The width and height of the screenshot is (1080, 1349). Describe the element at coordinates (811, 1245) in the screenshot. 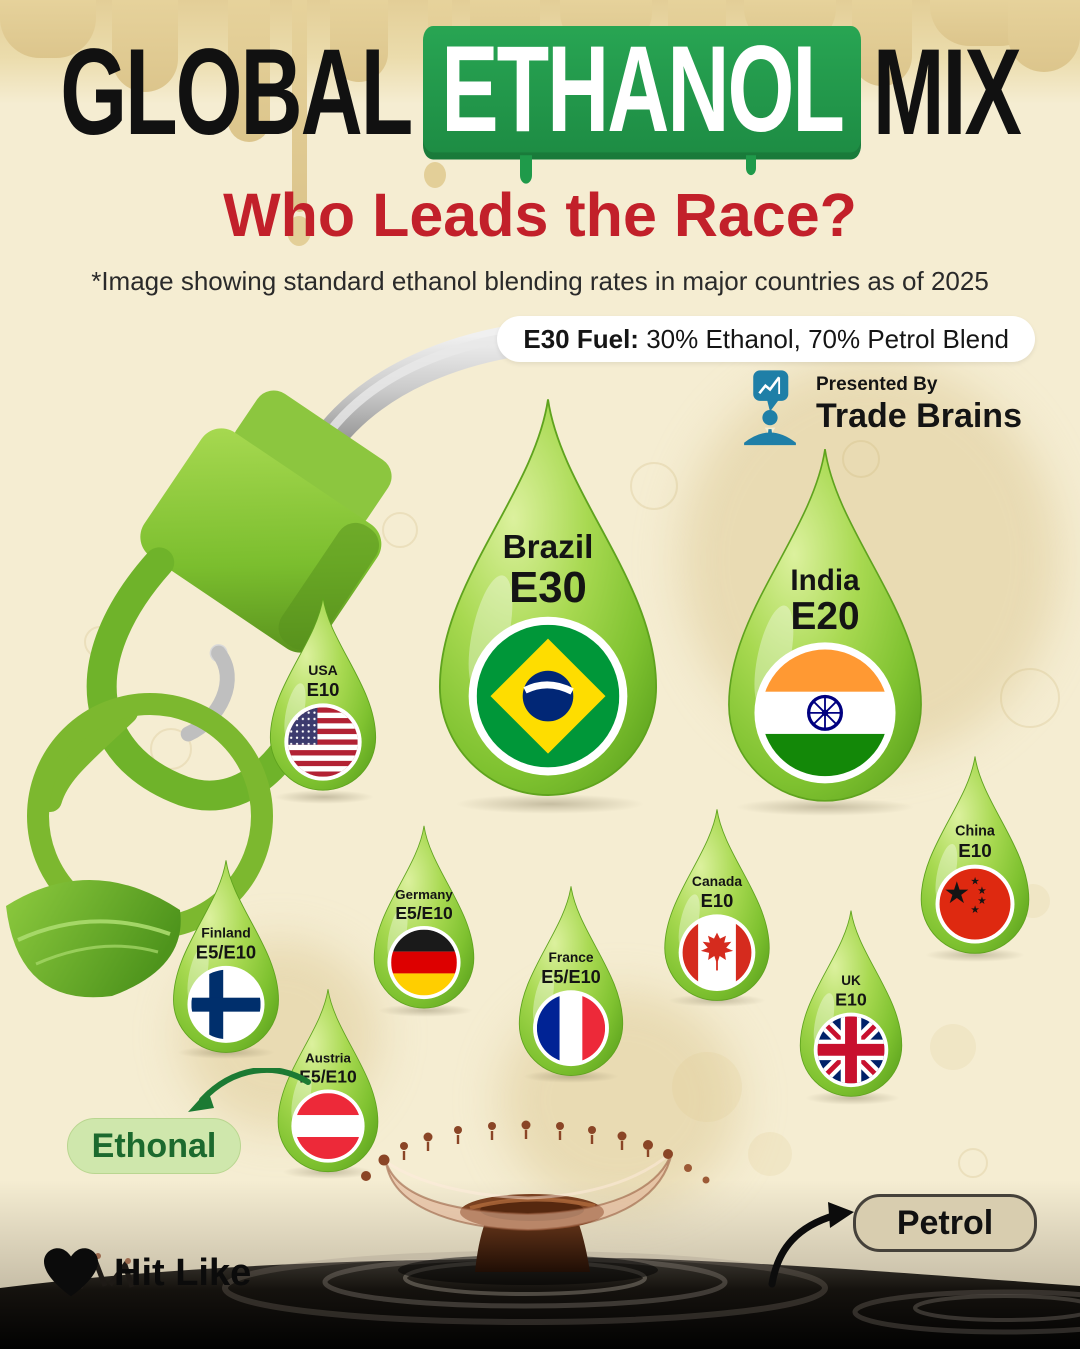

I see `petrol-arrow-icon` at that location.